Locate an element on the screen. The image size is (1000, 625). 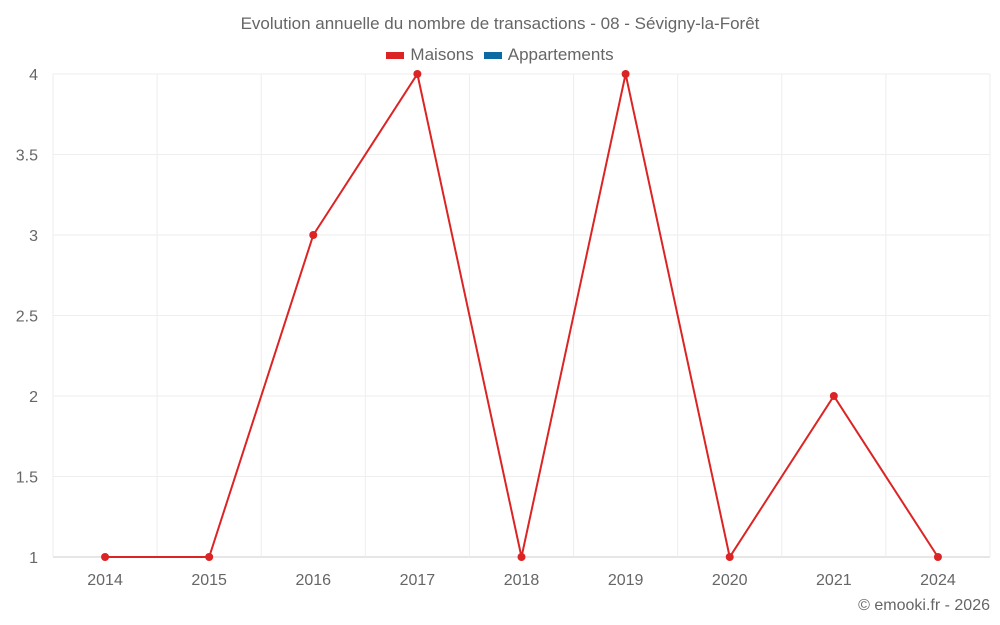
x-tick-label: 2017 is located at coordinates (418, 580).